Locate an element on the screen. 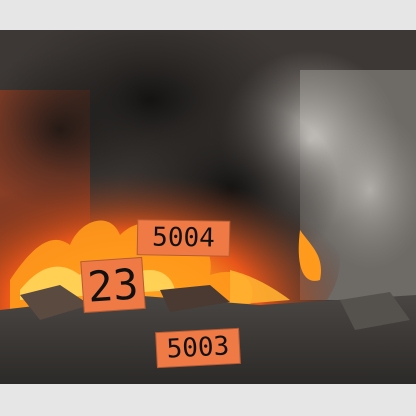 This screenshot has height=416, width=416. label-tag-5003: 5003 is located at coordinates (198, 348).